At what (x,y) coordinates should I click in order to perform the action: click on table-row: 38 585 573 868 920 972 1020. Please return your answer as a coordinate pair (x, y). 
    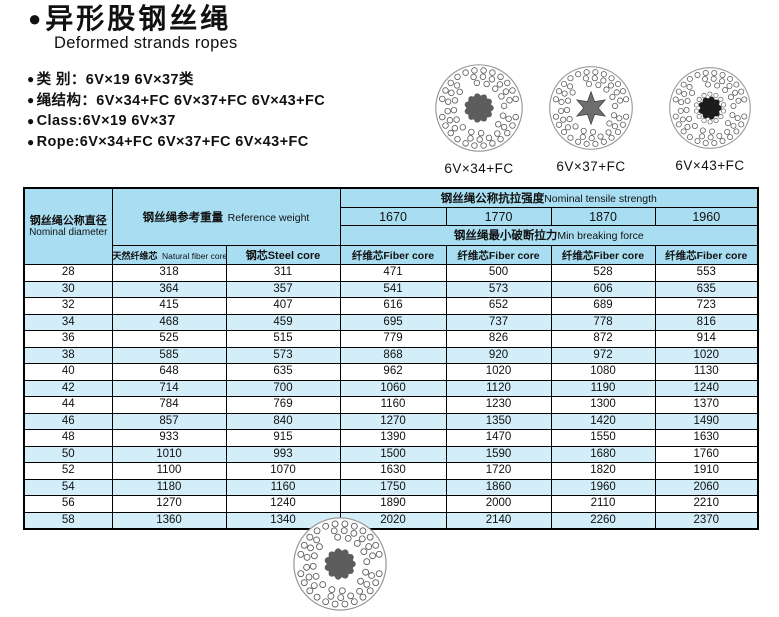
    Looking at the image, I should click on (391, 355).